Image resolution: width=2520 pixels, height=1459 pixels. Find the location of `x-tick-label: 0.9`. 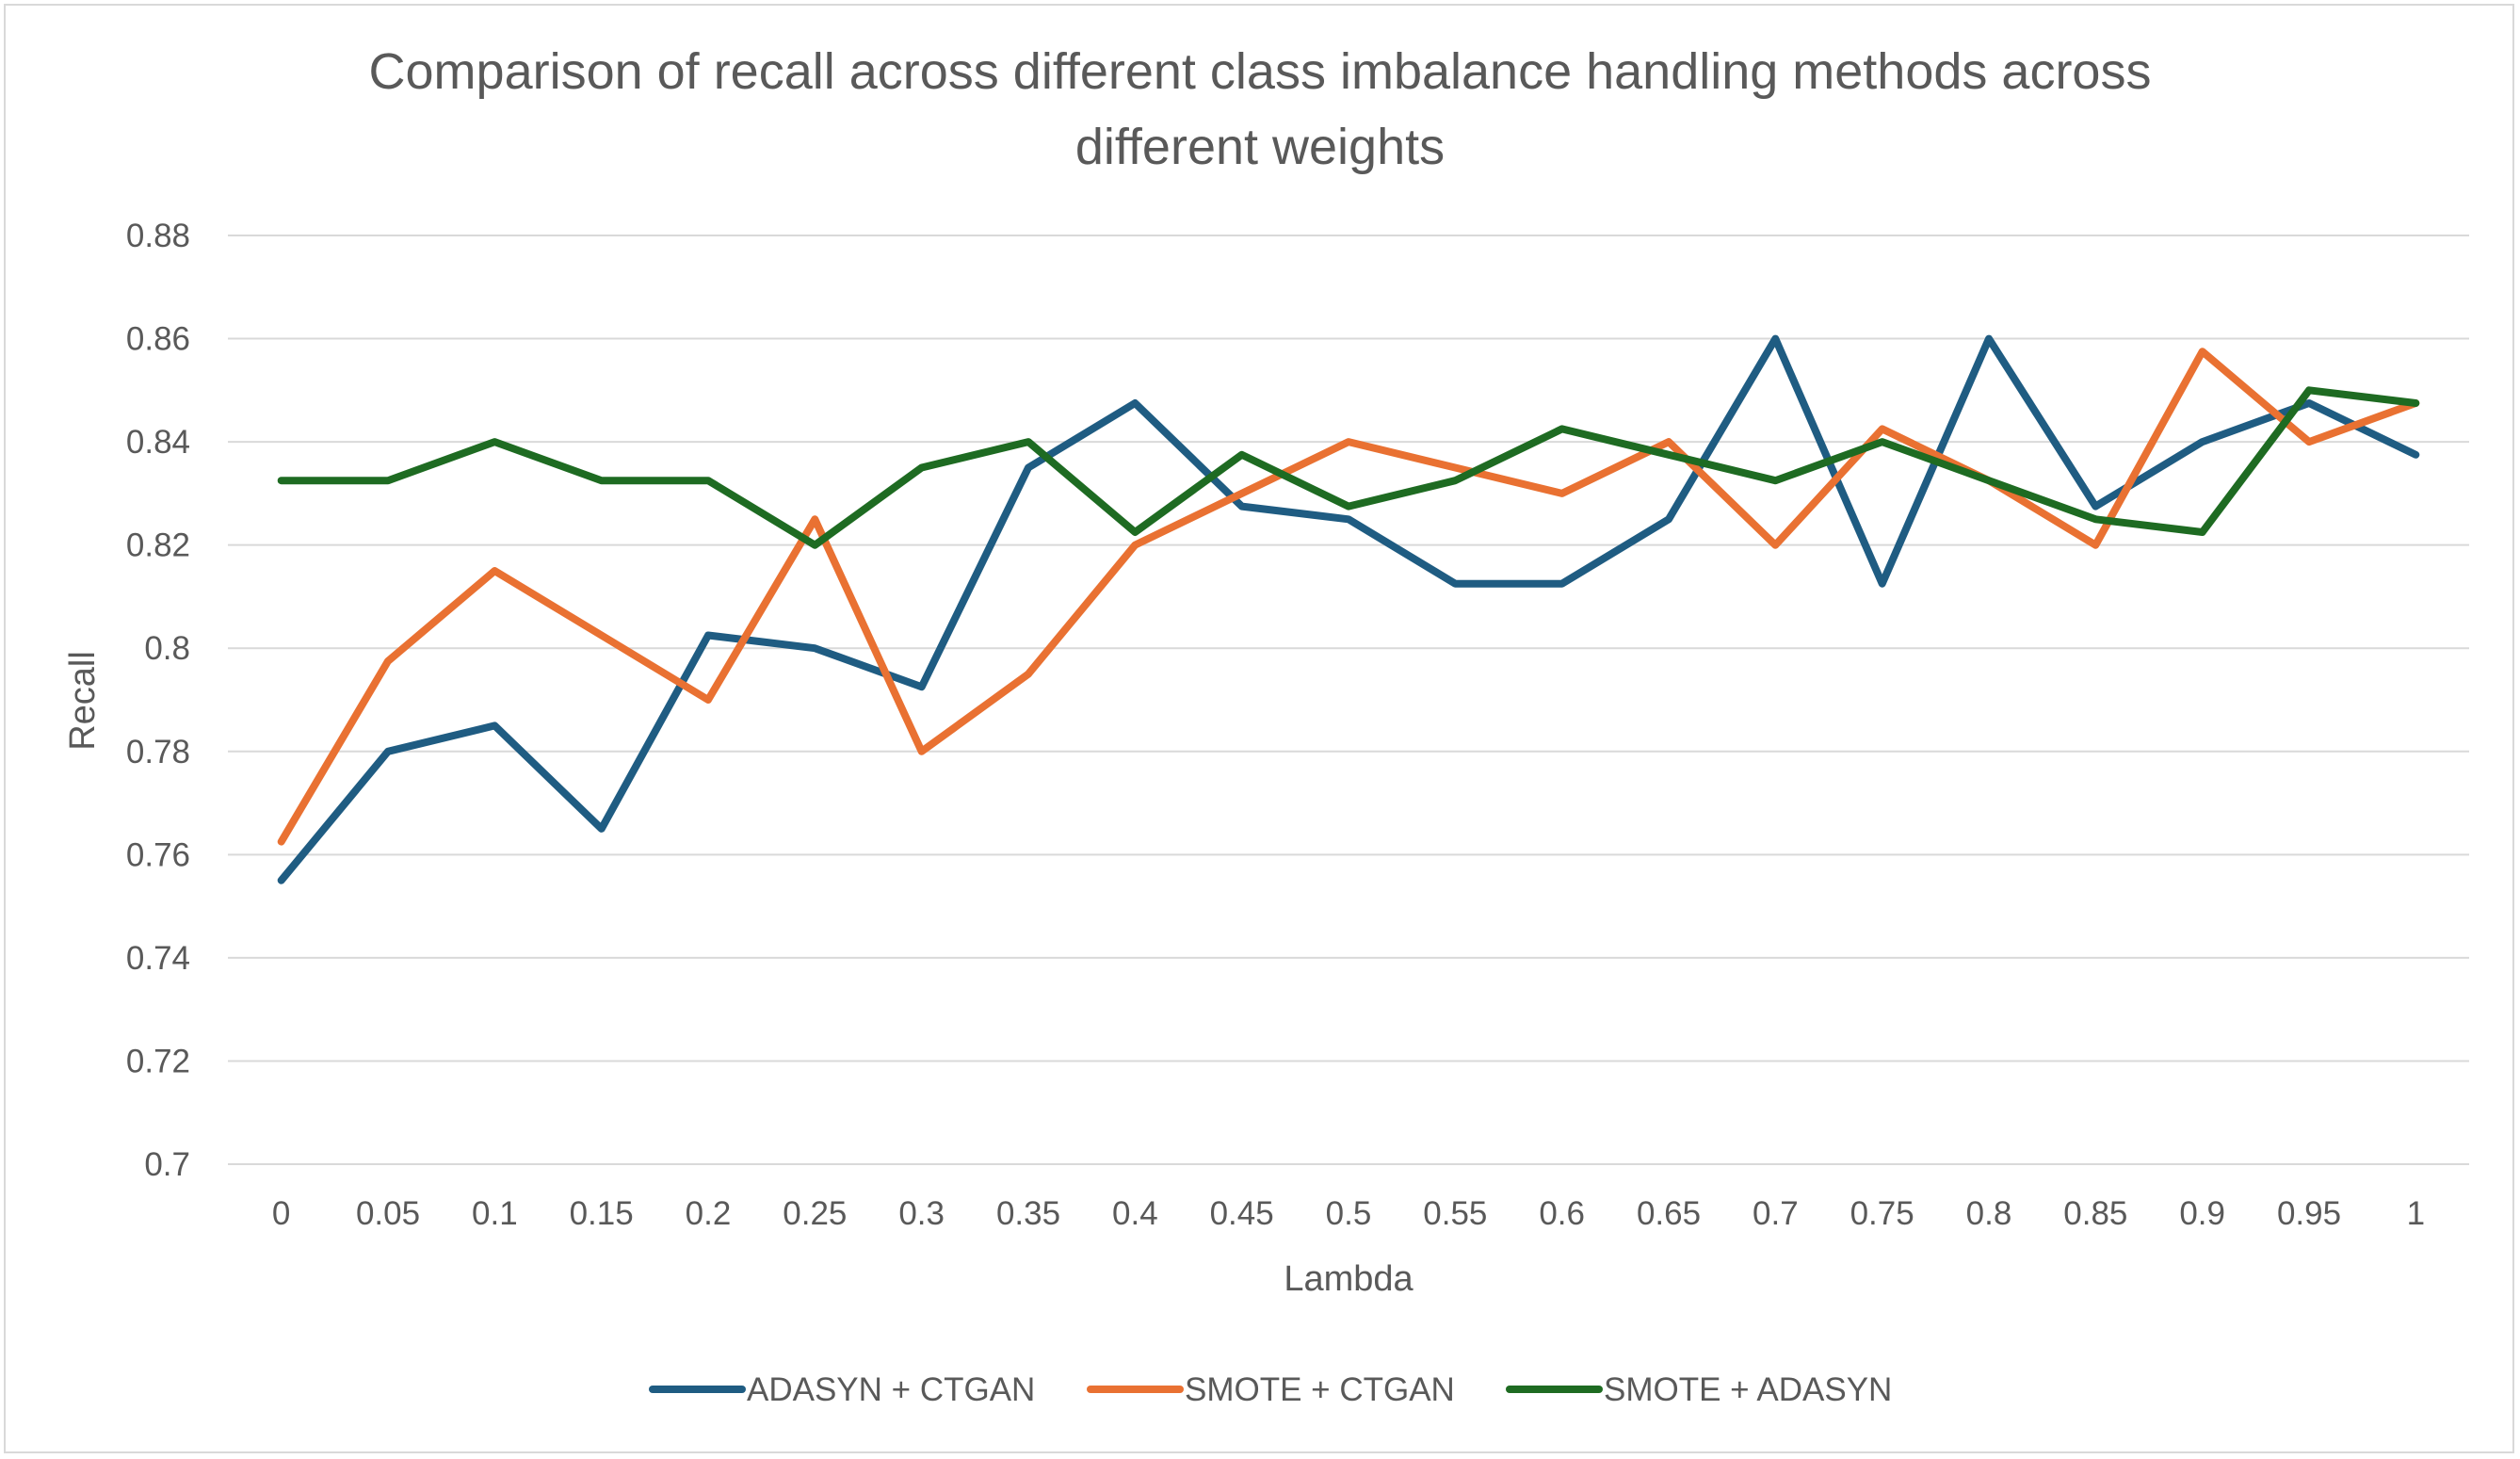

x-tick-label: 0.9 is located at coordinates (2202, 1213).